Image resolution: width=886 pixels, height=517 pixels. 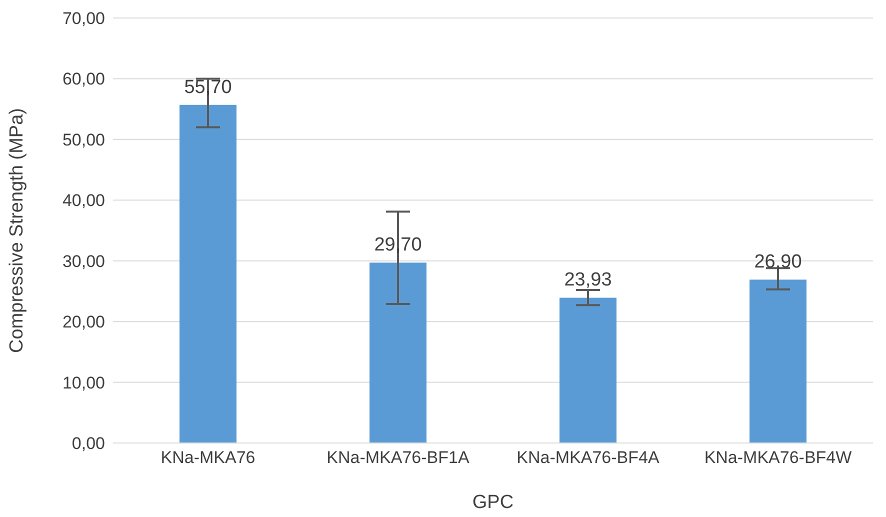 What do you see at coordinates (83, 382) in the screenshot?
I see `y-tick-label: 10,00` at bounding box center [83, 382].